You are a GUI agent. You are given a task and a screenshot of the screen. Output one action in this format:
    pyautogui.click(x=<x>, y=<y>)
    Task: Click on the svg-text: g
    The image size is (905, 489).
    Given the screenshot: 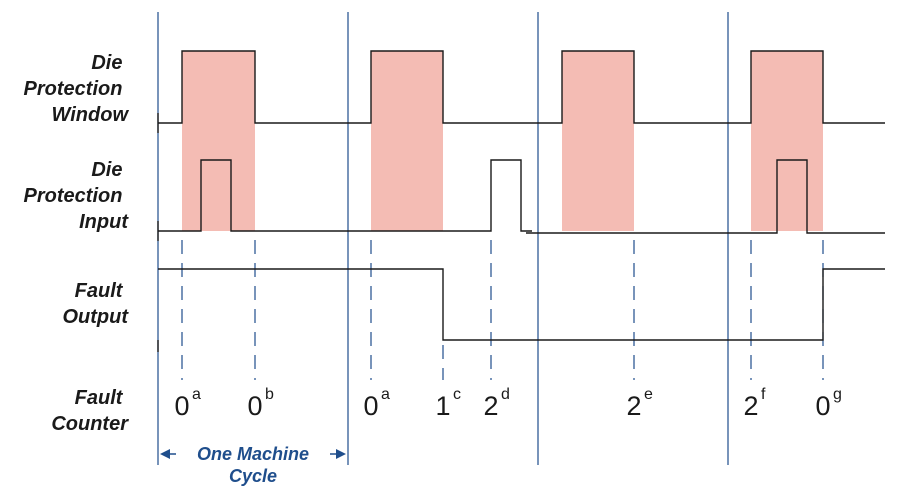 What is the action you would take?
    pyautogui.click(x=837, y=394)
    